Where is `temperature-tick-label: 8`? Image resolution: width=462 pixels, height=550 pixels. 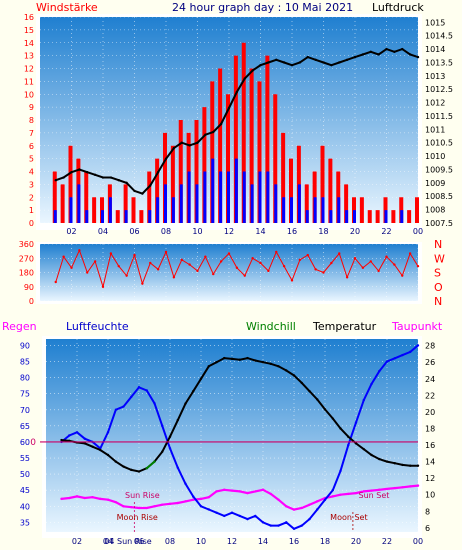
temperature-tick-label: 8 is located at coordinates (427, 511).